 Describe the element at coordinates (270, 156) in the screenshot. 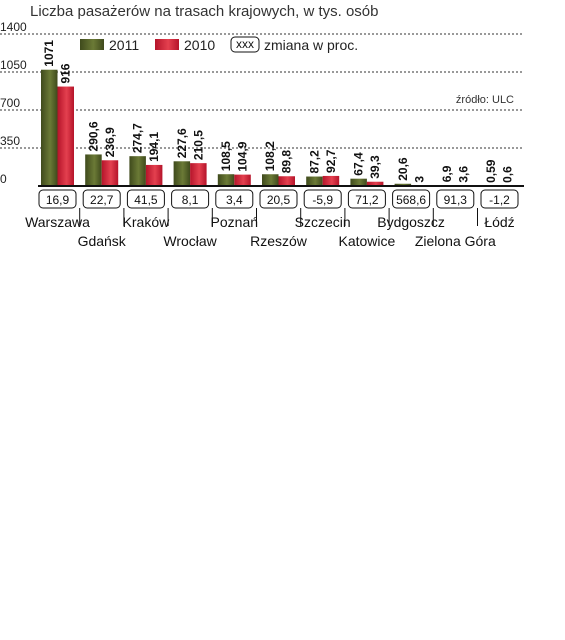

I see `bar-value-label: 108,2` at that location.